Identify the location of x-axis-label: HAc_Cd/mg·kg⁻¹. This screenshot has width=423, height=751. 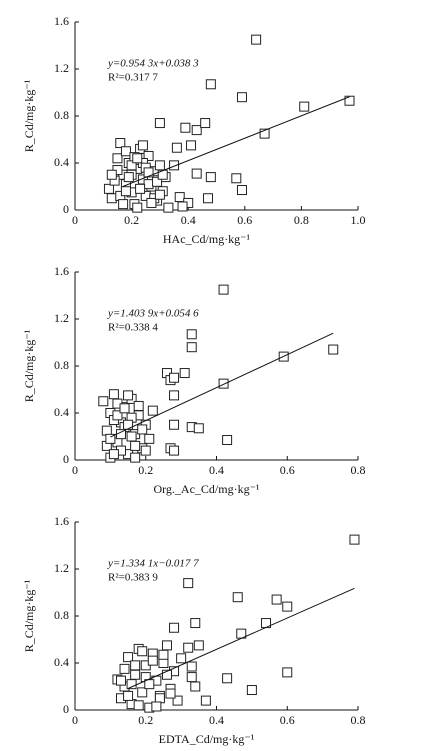
(207, 239).